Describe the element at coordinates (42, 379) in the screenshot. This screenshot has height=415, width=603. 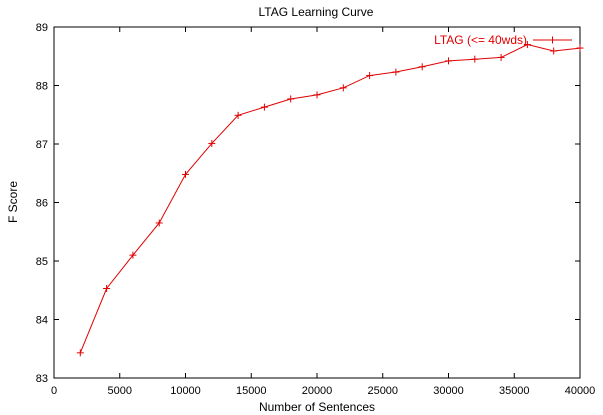
I see `y-tick-label: 83` at that location.